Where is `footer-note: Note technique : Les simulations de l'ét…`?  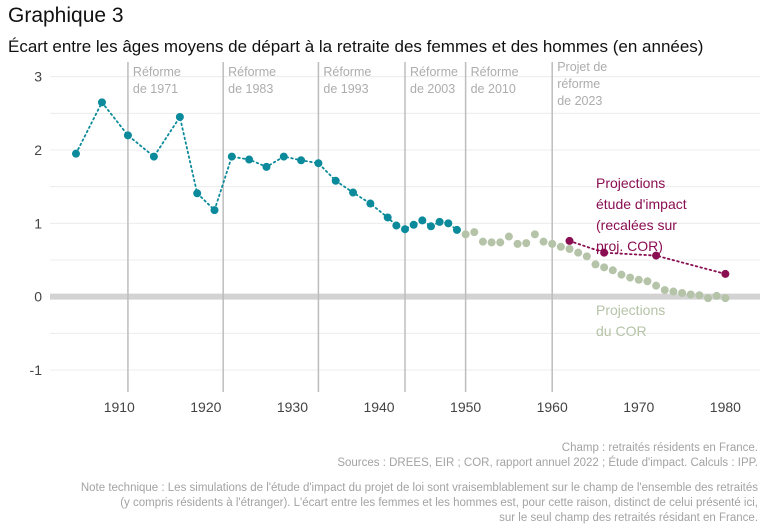 footer-note: Note technique : Les simulations de l'ét… is located at coordinates (419, 503).